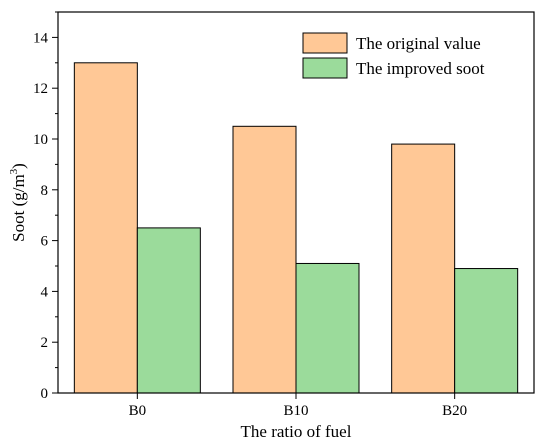 The image size is (550, 447). Describe the element at coordinates (14, 171) in the screenshot. I see `y-axis-title-superscript: 3` at that location.